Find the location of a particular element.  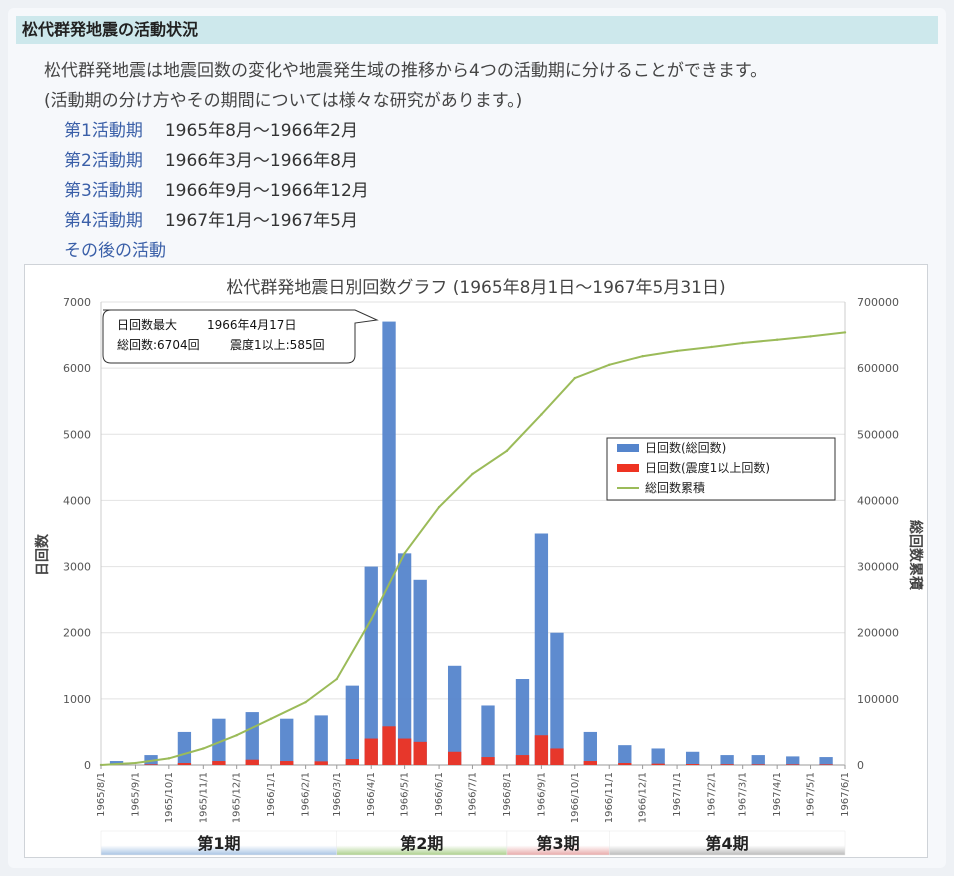

y2-tick-label: 300000 is located at coordinates (878, 567).